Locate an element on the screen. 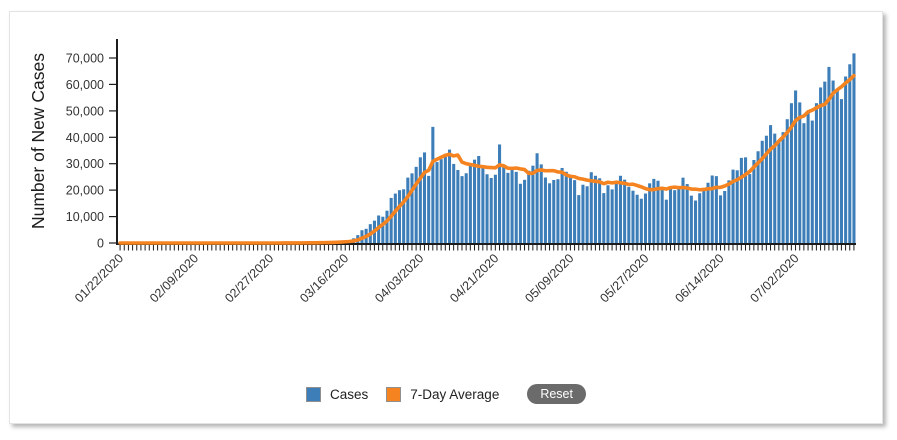 This screenshot has height=440, width=897. chart-legend: Cases 7-Day Average Reset is located at coordinates (446, 394).